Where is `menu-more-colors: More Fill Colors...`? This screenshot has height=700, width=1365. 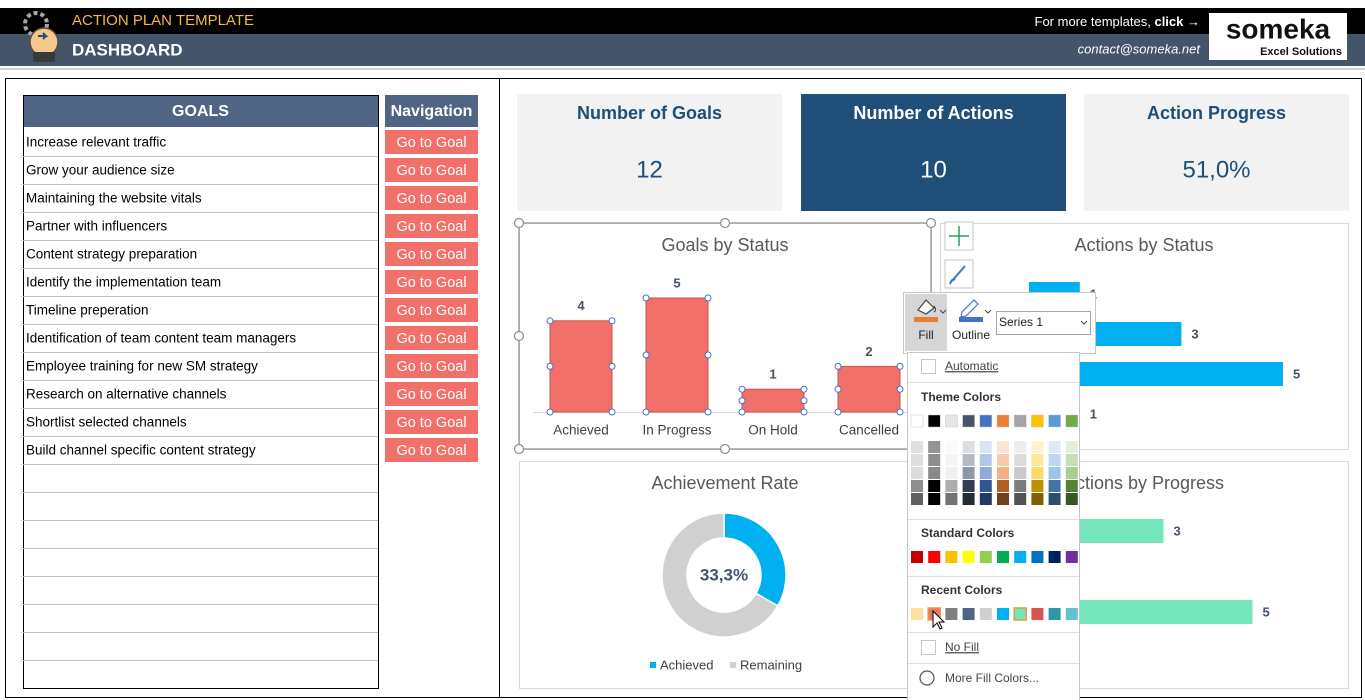
menu-more-colors: More Fill Colors... is located at coordinates (992, 678).